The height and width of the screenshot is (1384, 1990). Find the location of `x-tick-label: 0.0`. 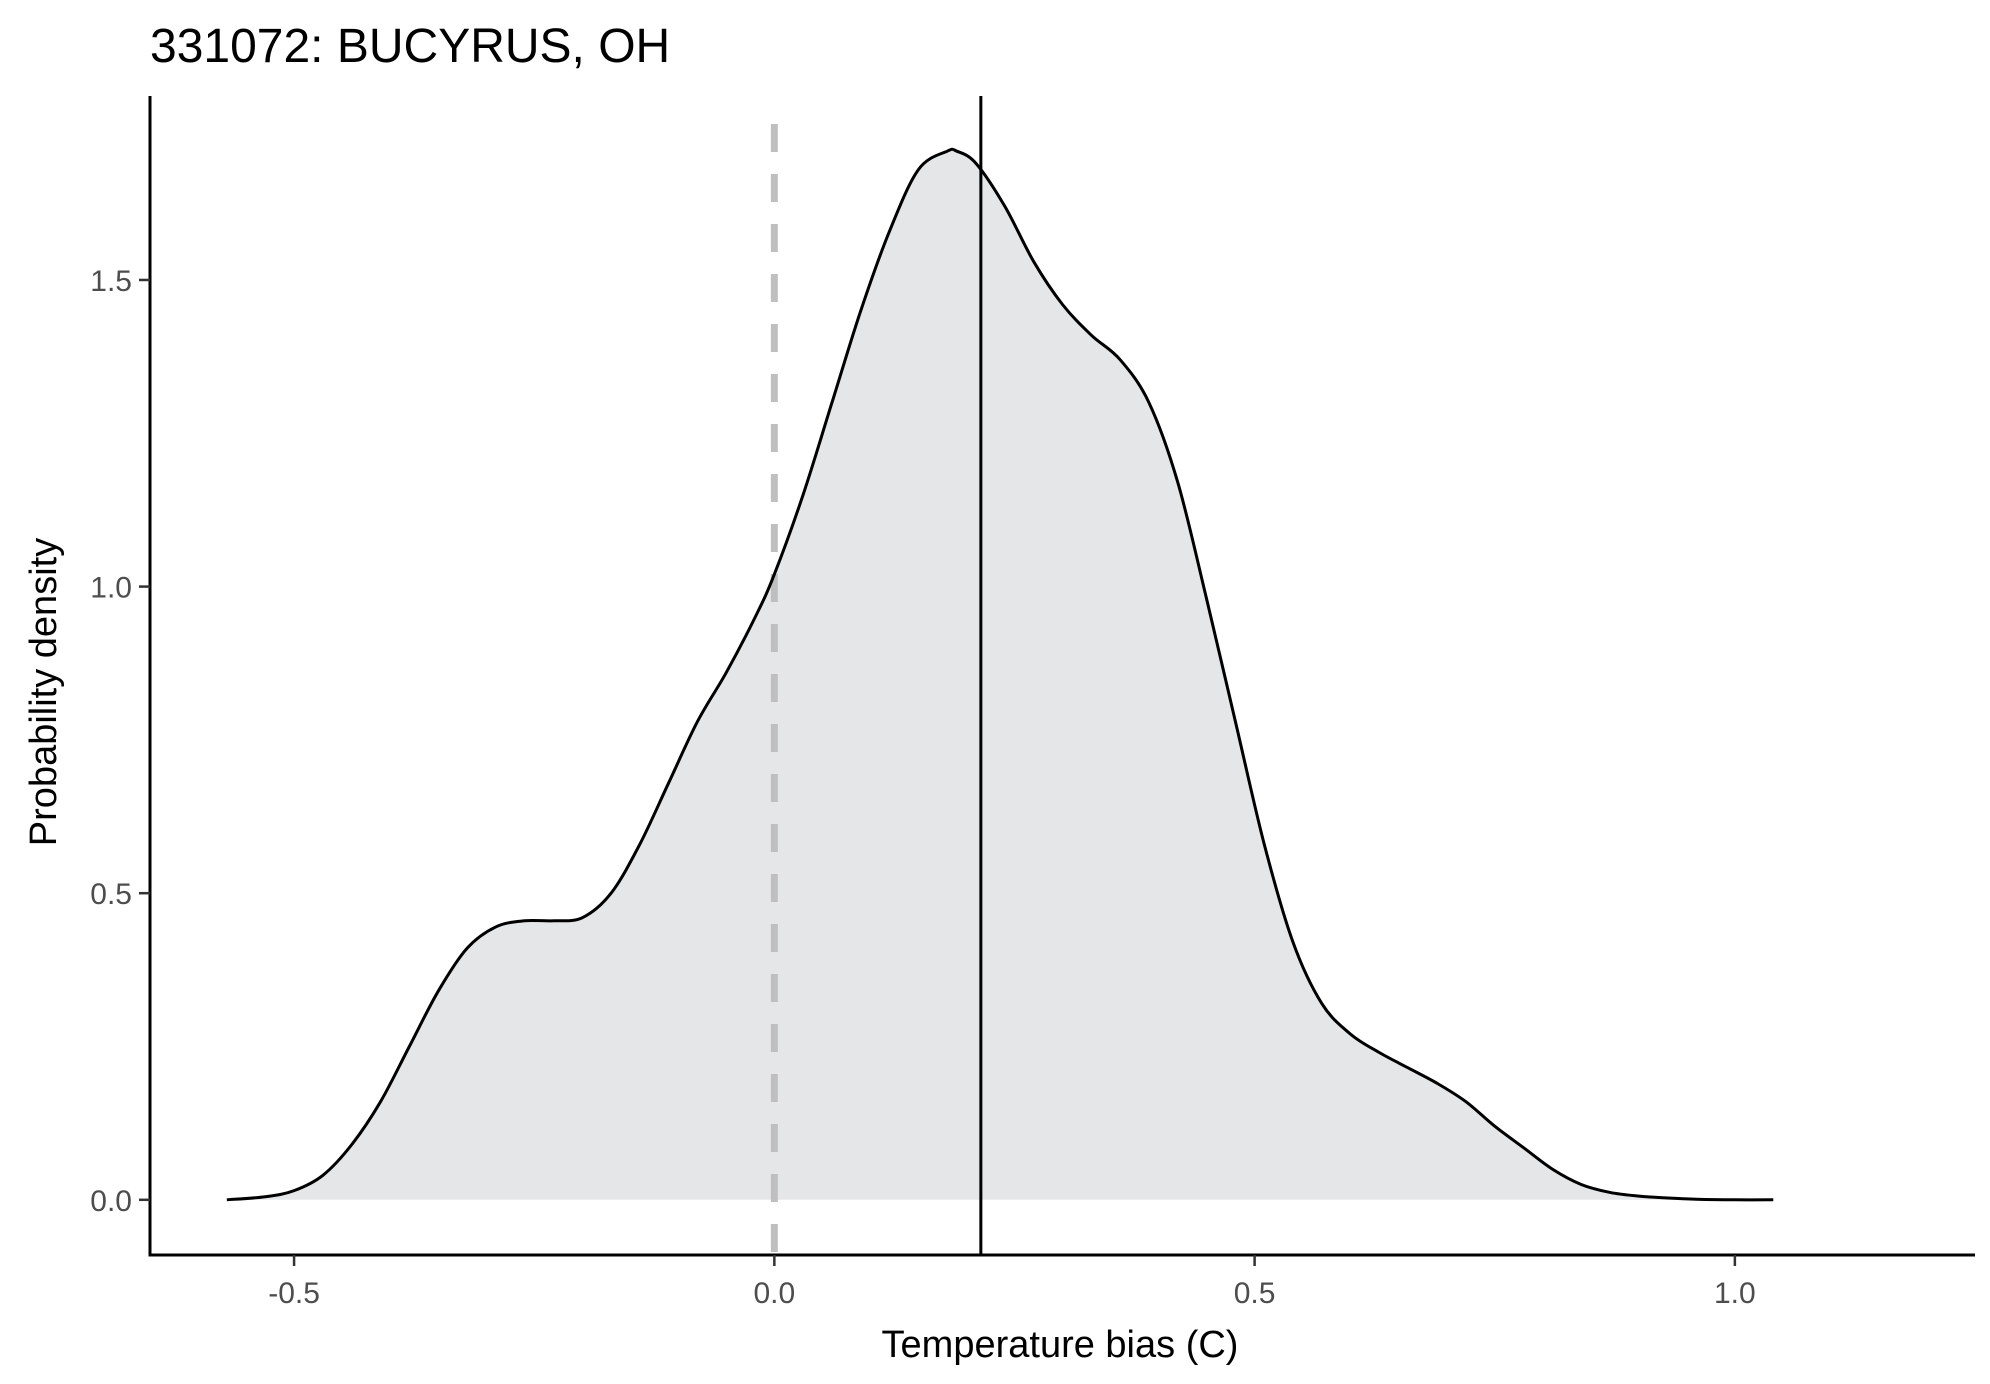

x-tick-label: 0.0 is located at coordinates (774, 1293).